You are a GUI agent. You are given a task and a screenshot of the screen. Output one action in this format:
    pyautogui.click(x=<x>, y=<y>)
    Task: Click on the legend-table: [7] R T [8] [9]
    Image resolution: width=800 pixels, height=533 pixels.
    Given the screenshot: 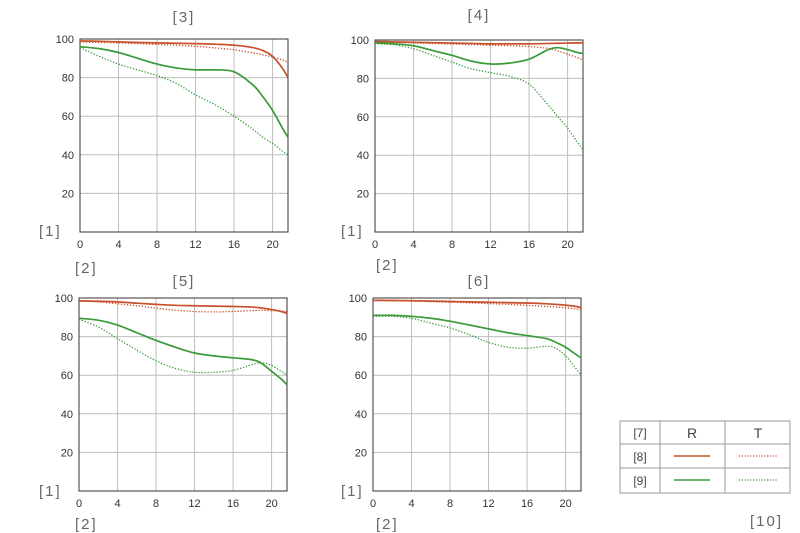 What is the action you would take?
    pyautogui.click(x=705, y=457)
    